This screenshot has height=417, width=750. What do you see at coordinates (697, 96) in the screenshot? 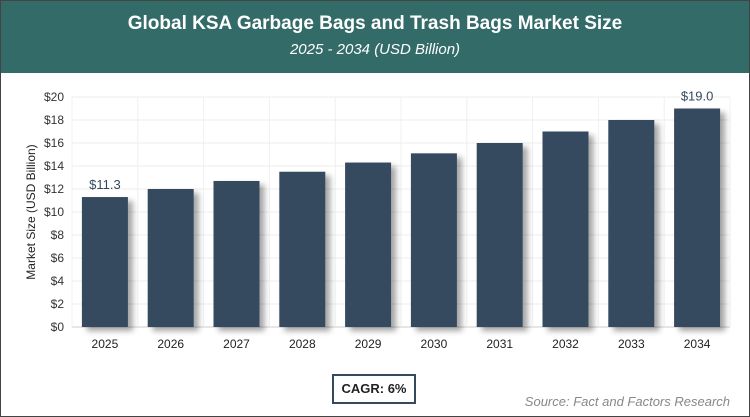
I see `data-label: $19.0` at bounding box center [697, 96].